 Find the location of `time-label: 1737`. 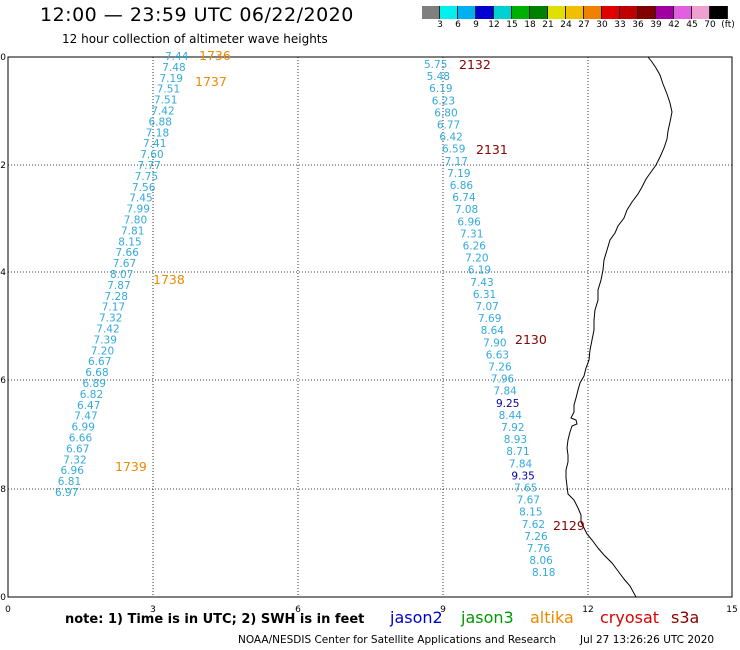

time-label: 1737 is located at coordinates (211, 81).